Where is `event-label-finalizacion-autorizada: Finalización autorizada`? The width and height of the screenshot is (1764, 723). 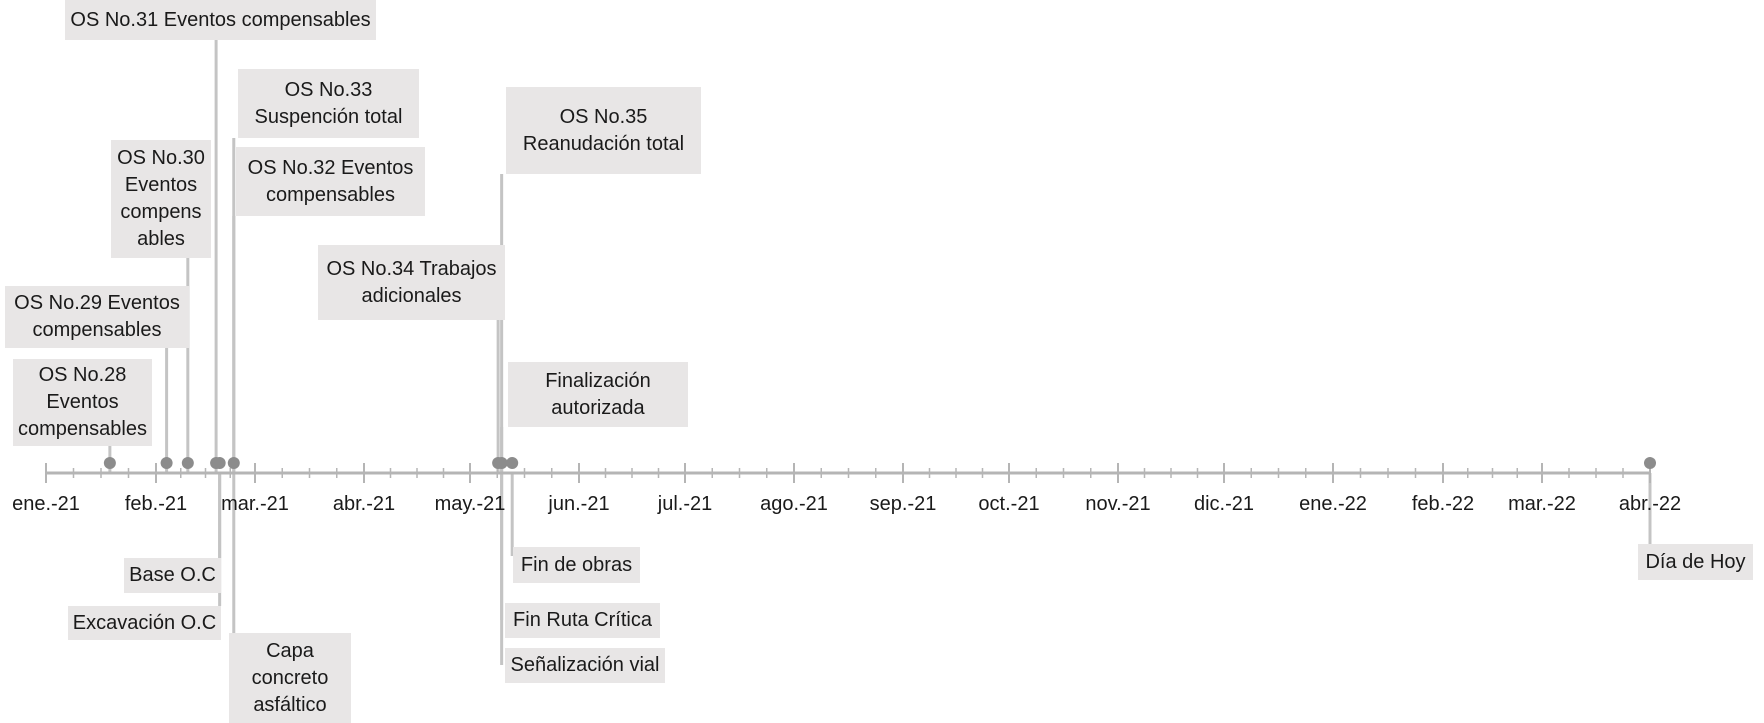 event-label-finalizacion-autorizada: Finalización autorizada is located at coordinates (598, 394).